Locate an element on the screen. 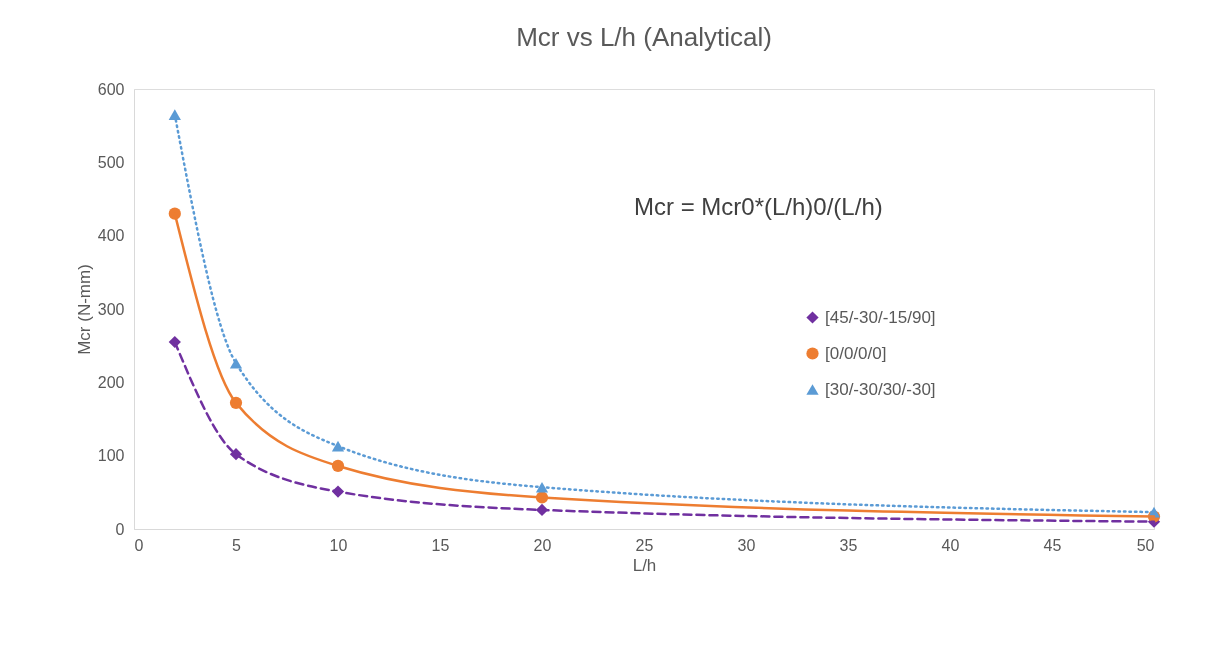  y-tick-label: 0 is located at coordinates (120, 529).